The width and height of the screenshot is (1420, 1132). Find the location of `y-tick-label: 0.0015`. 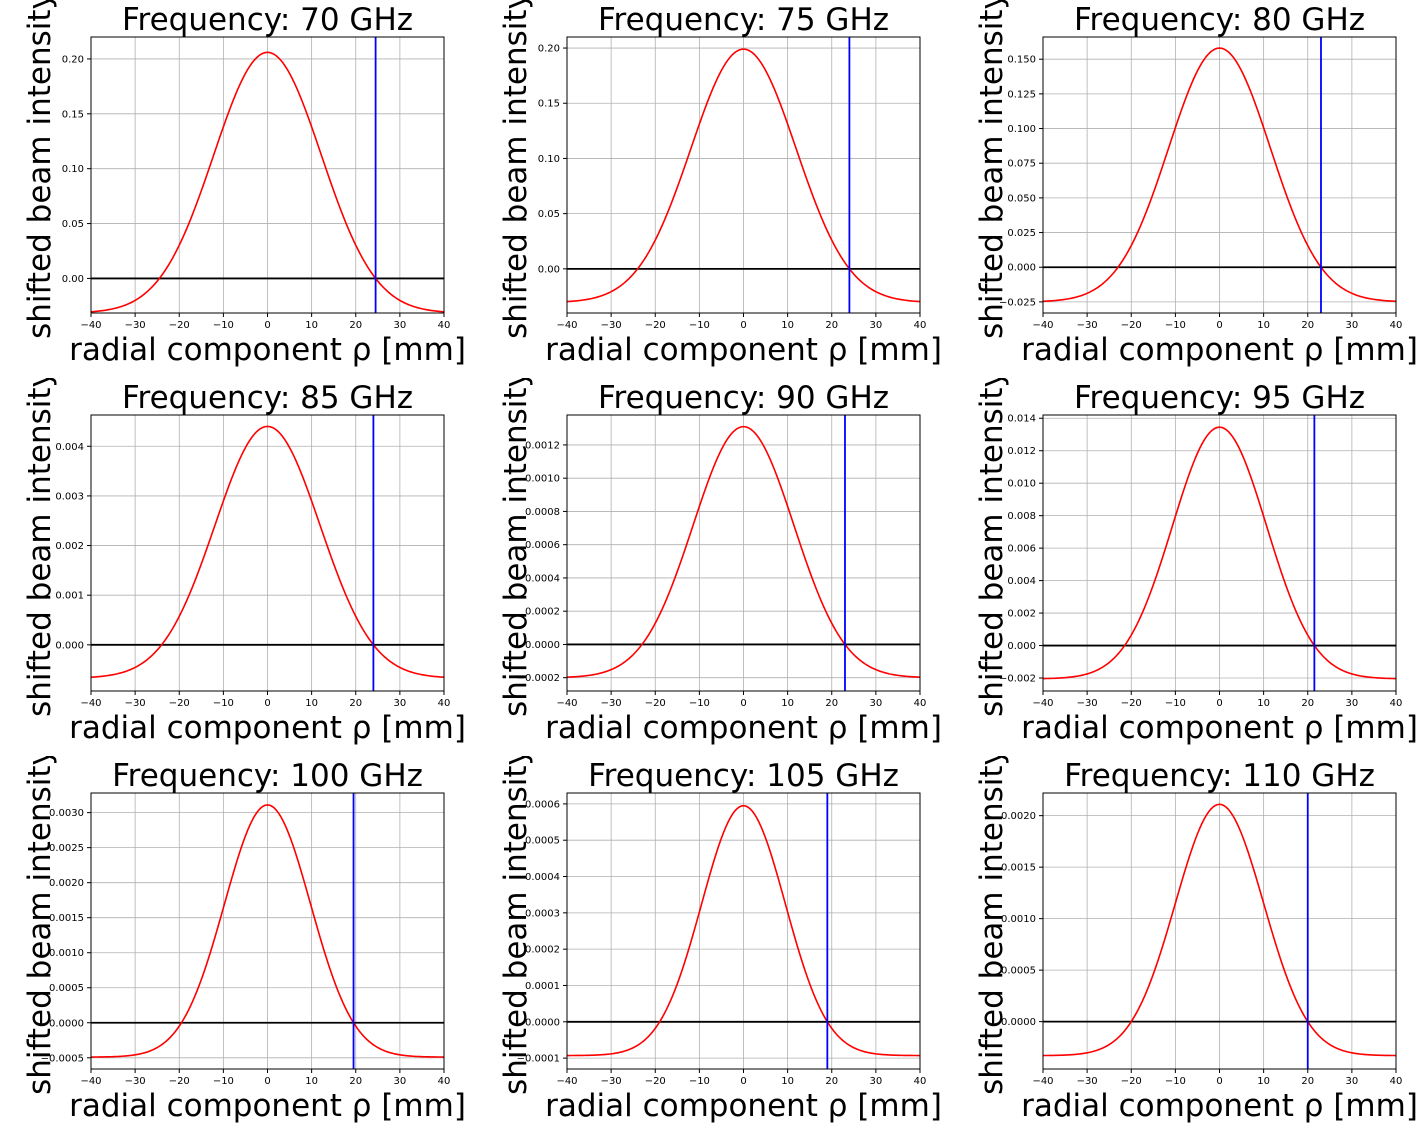

y-tick-label: 0.0015 is located at coordinates (1018, 868).